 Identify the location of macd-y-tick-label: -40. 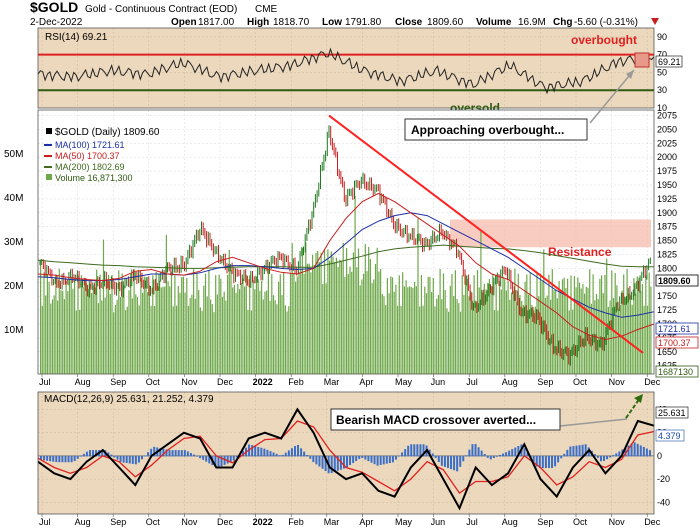
(663, 502).